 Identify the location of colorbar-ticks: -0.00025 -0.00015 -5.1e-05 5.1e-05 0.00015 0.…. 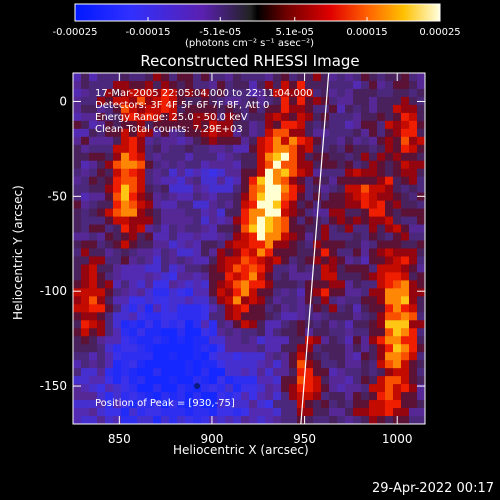
(257, 27).